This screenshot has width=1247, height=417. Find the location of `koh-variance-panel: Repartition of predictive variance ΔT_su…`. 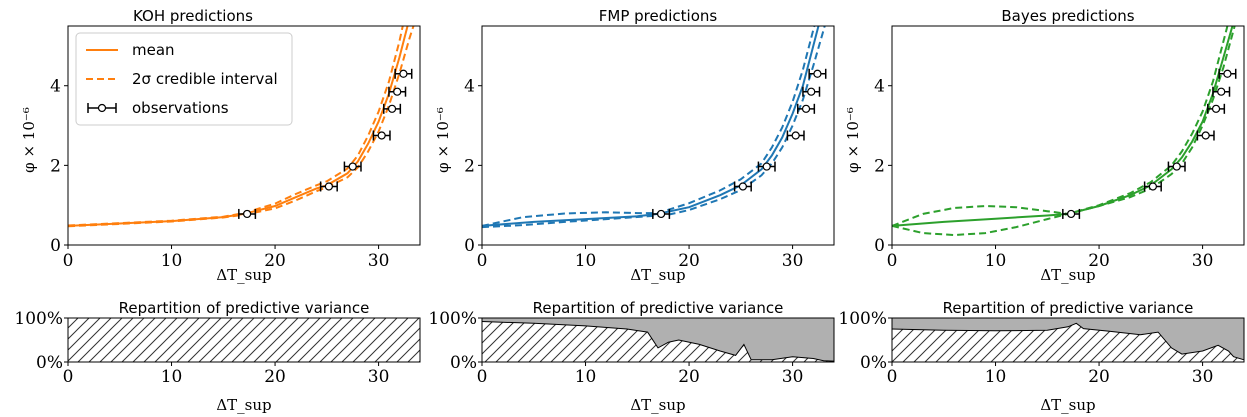

koh-variance-panel: Repartition of predictive variance ΔT_su… is located at coordinates (217, 356).